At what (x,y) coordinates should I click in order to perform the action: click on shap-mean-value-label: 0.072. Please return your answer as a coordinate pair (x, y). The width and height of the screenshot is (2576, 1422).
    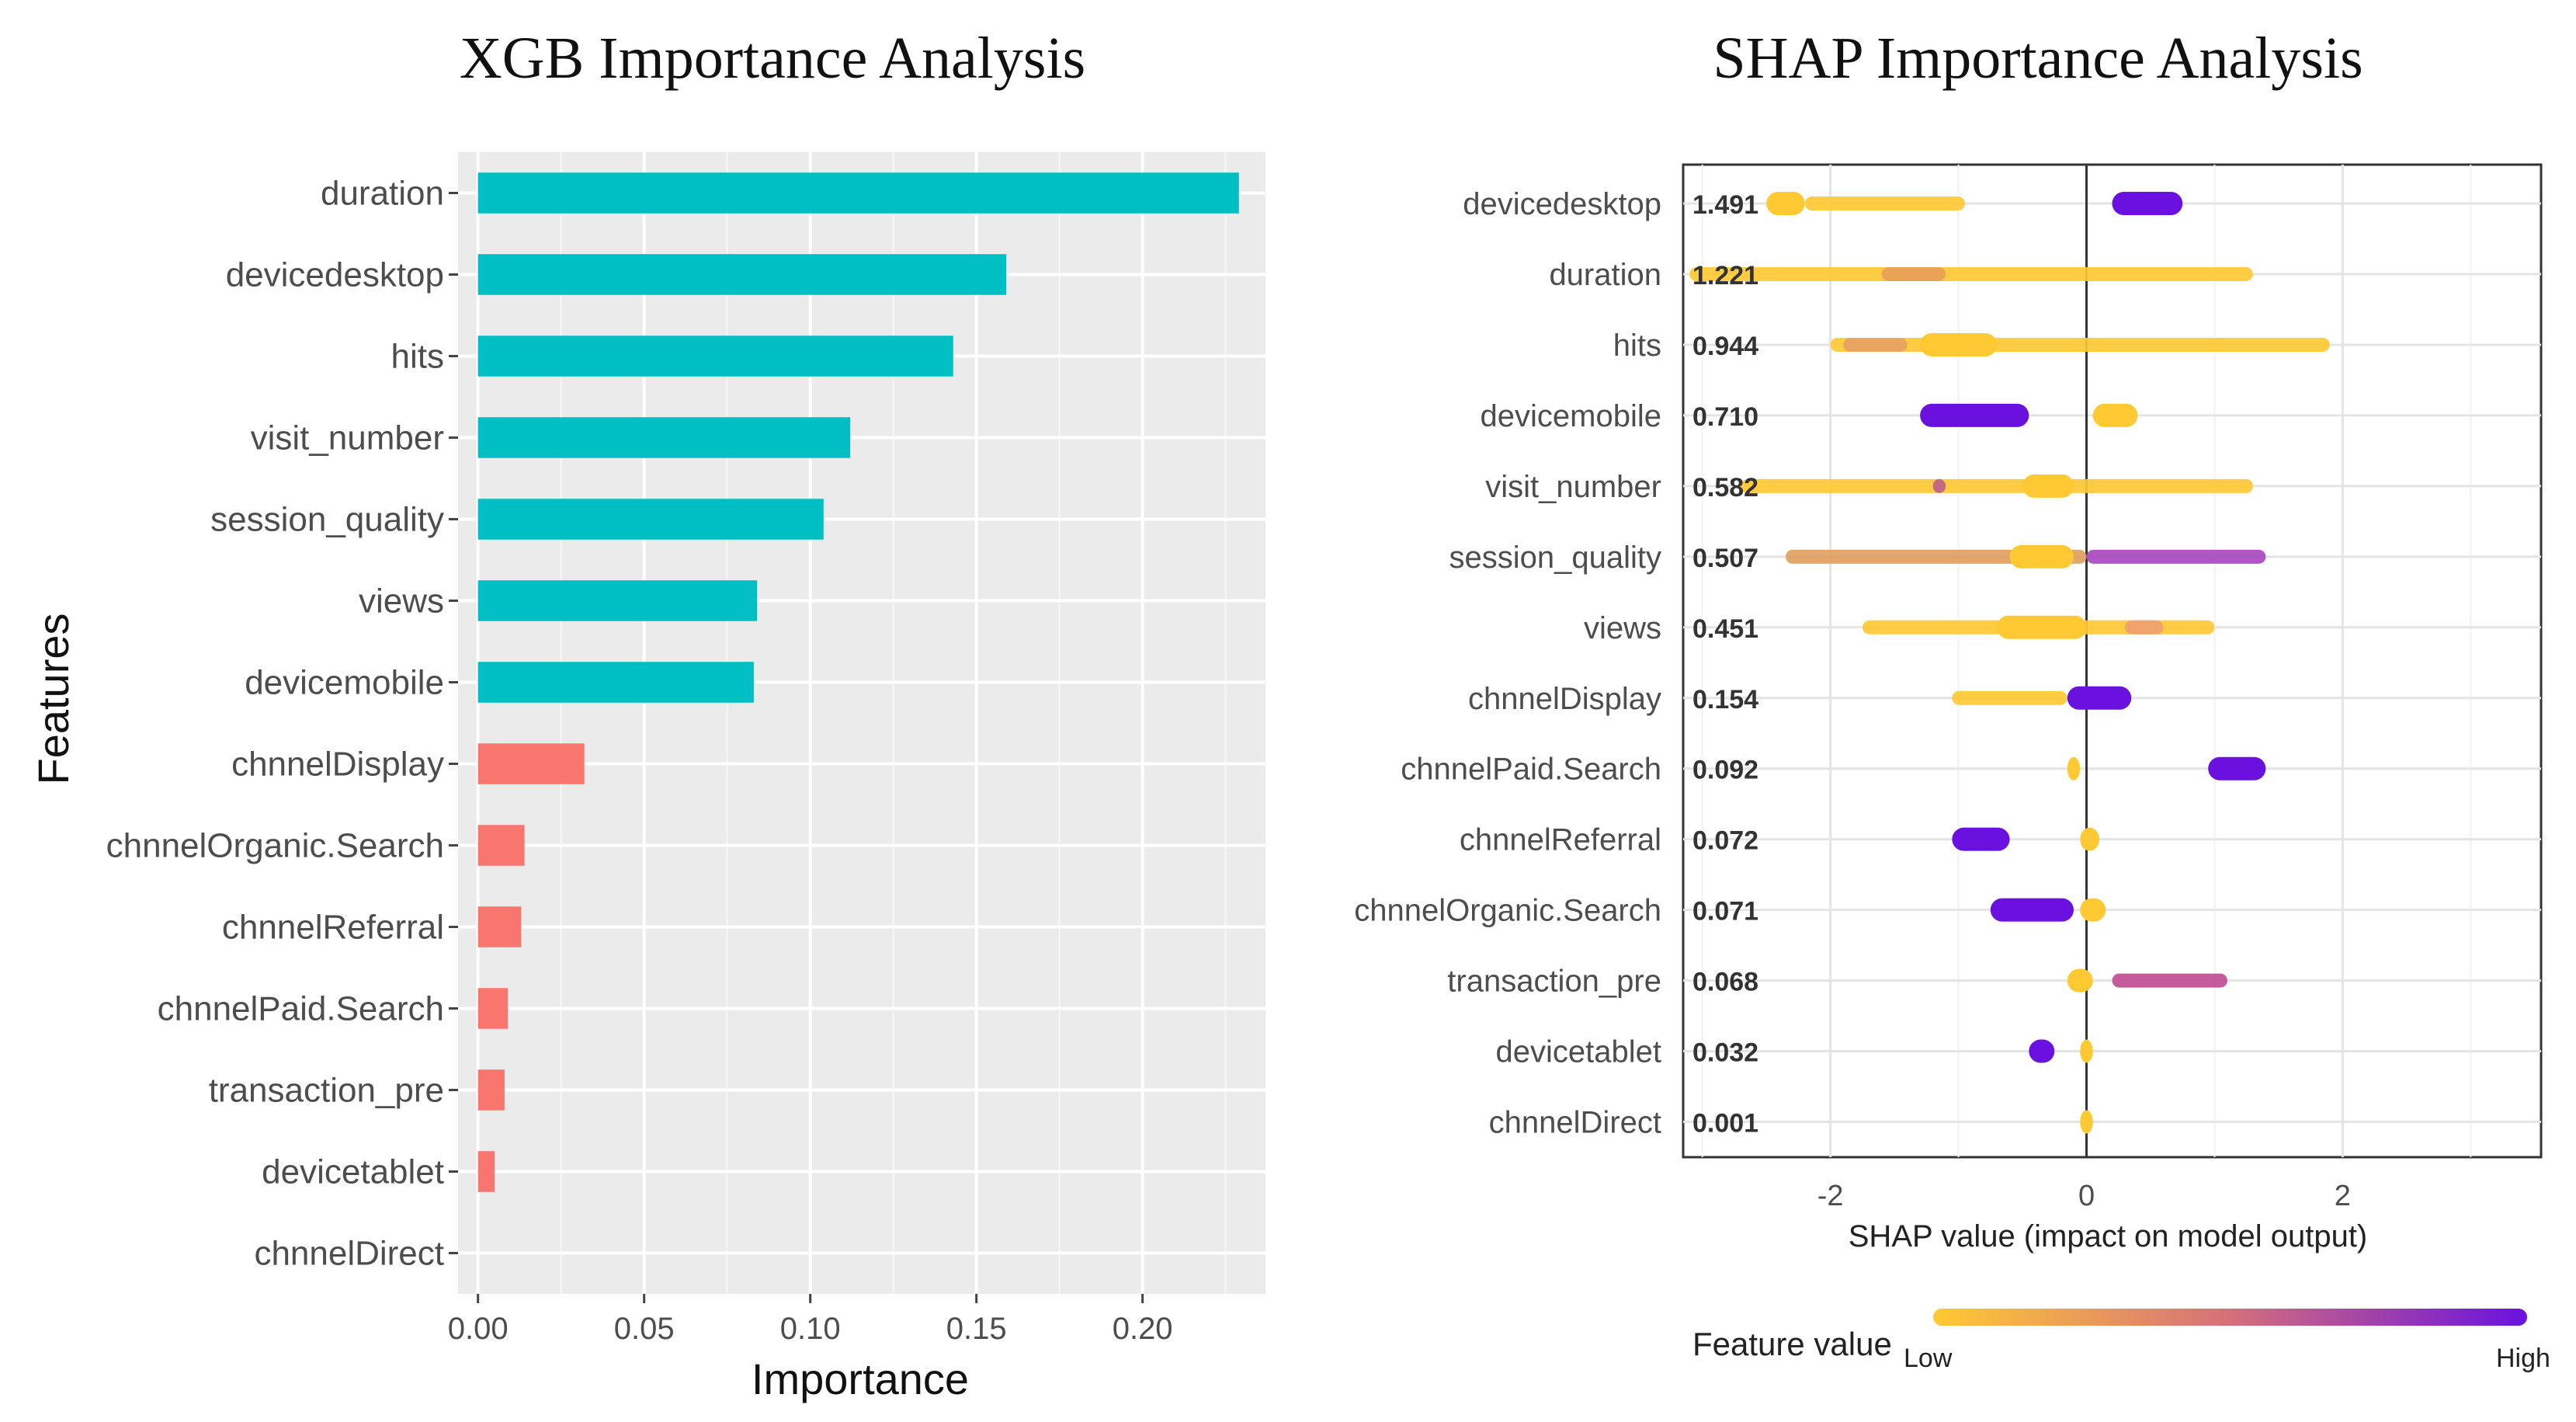
    Looking at the image, I should click on (1725, 841).